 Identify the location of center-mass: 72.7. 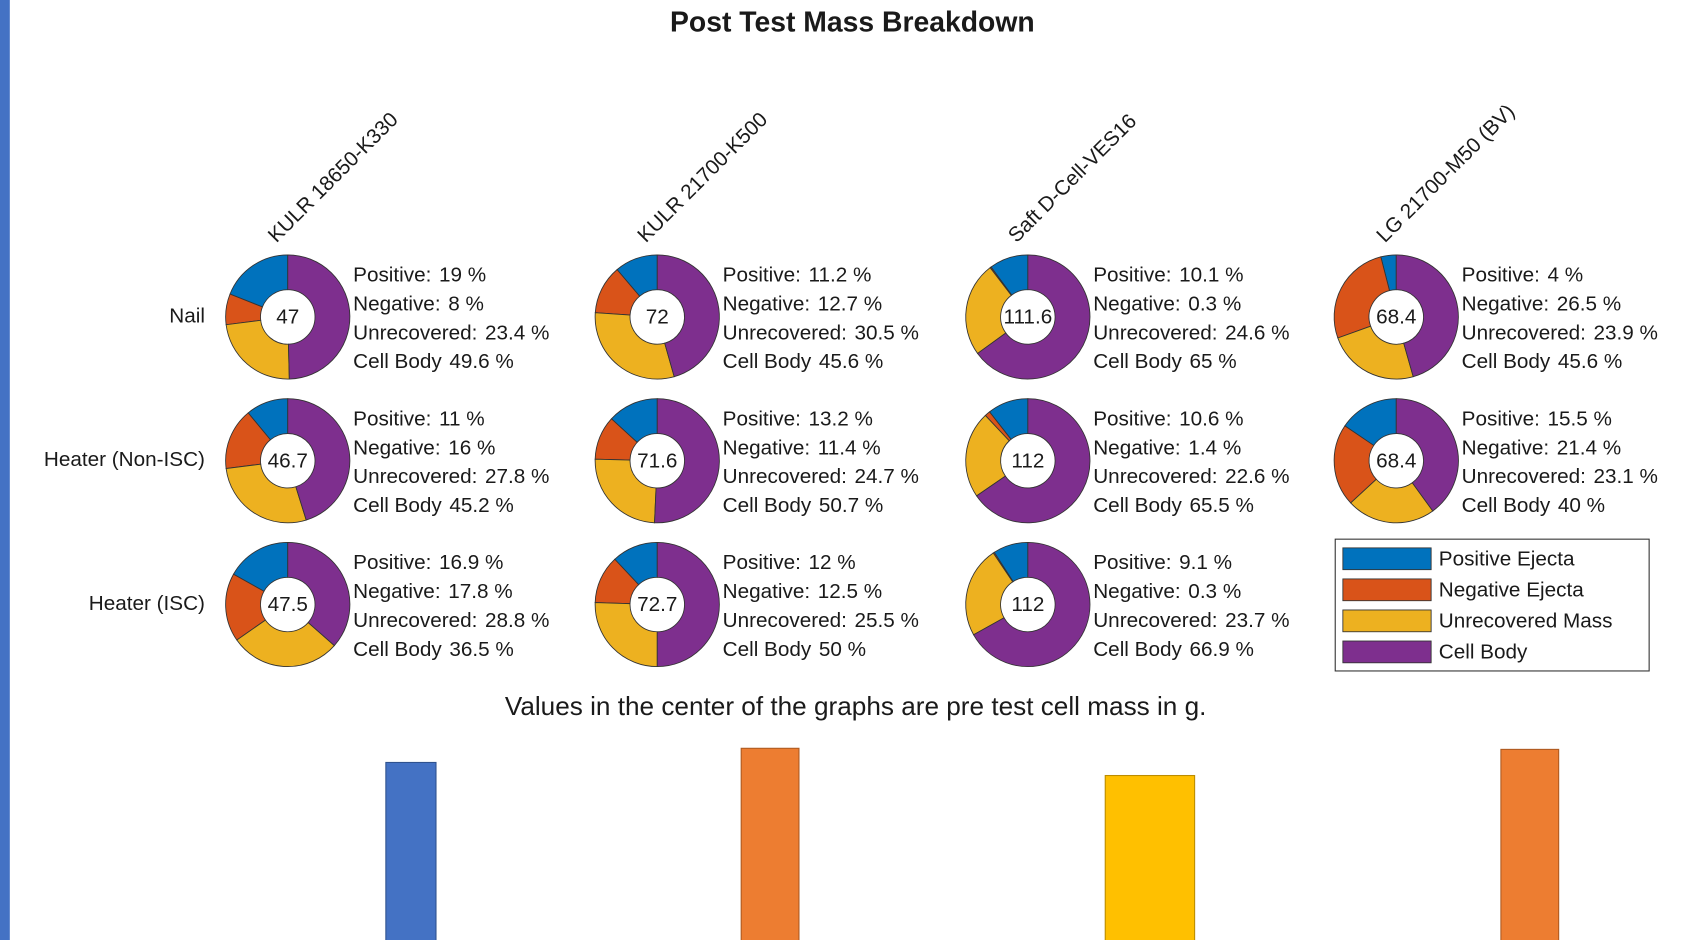
(657, 604).